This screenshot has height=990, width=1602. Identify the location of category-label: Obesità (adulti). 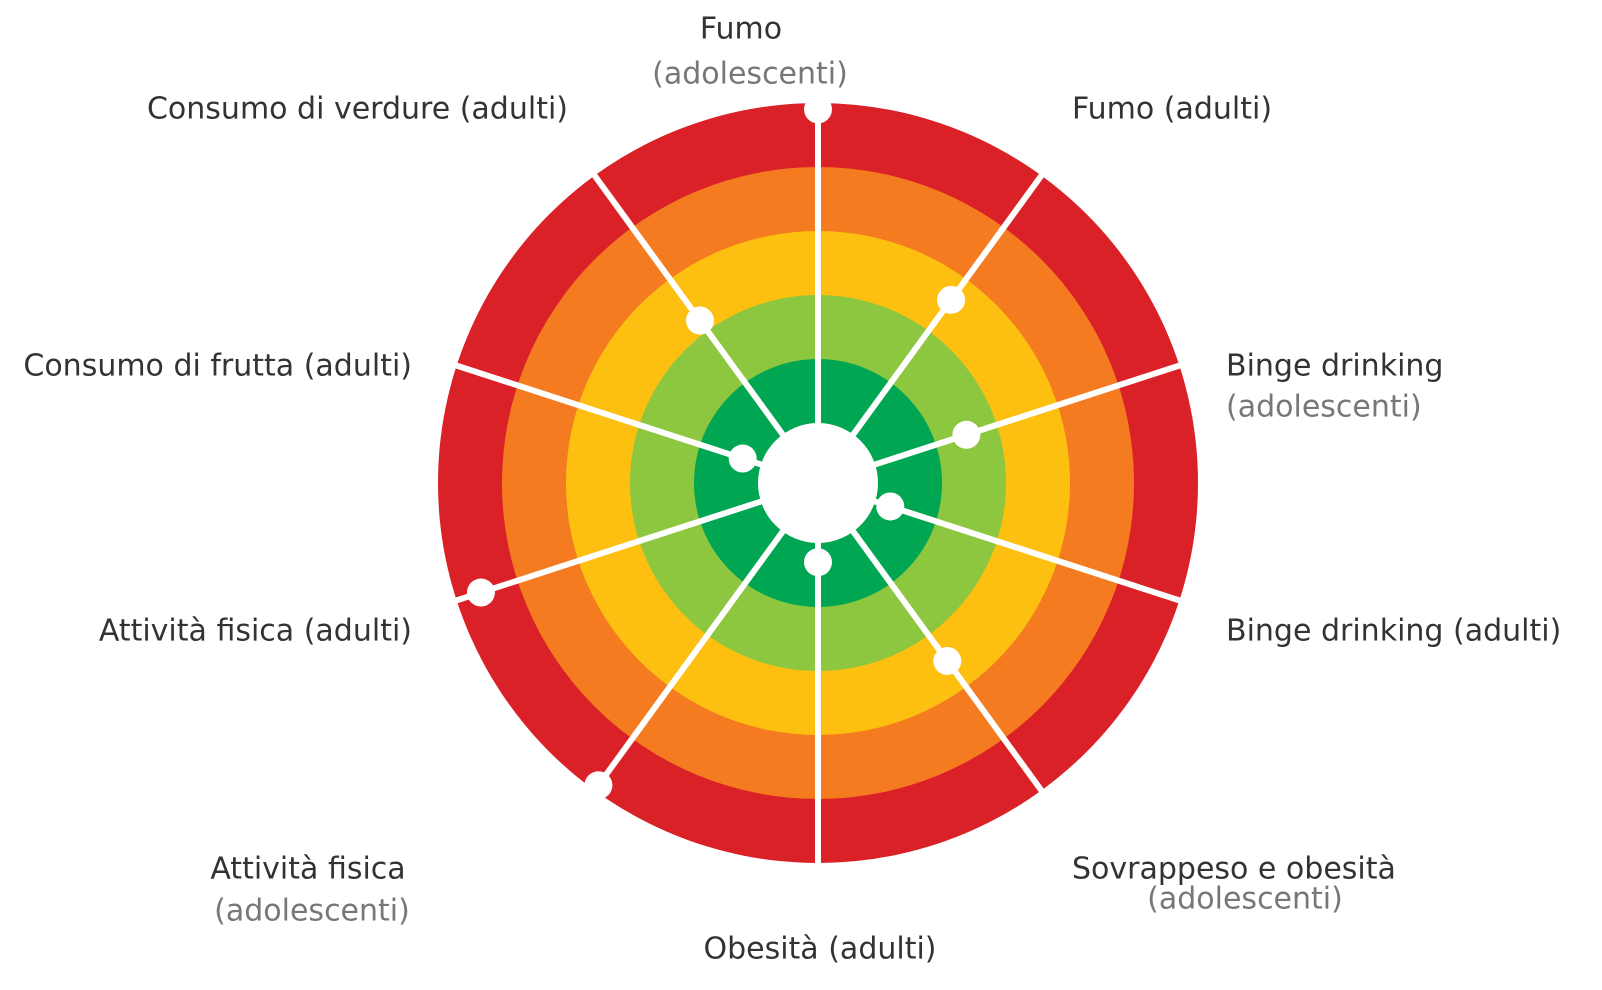
(819, 949).